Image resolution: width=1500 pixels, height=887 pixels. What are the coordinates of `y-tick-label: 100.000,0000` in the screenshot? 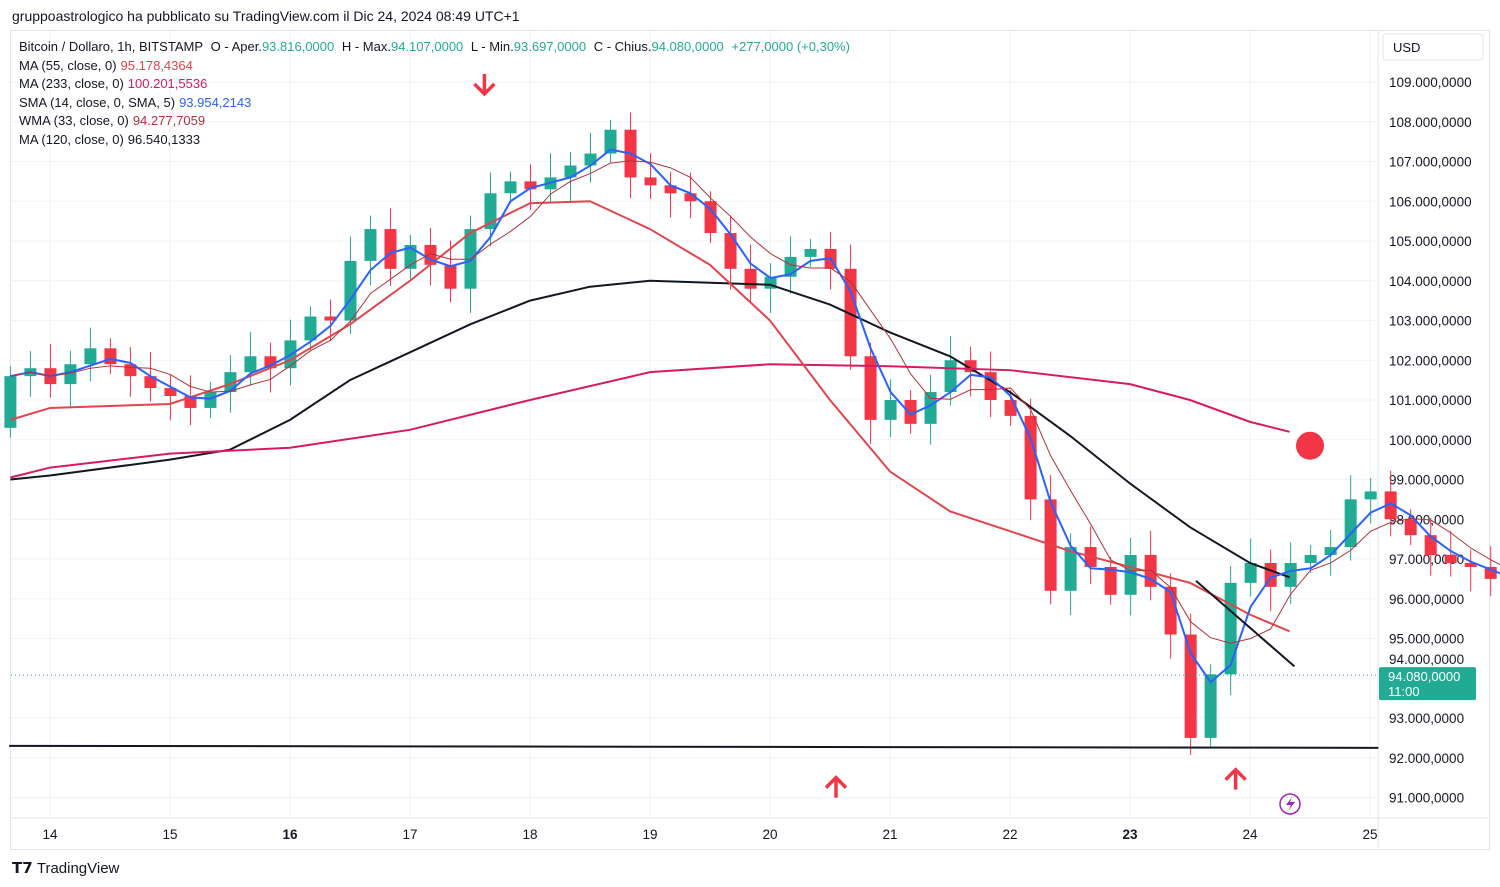 It's located at (1430, 440).